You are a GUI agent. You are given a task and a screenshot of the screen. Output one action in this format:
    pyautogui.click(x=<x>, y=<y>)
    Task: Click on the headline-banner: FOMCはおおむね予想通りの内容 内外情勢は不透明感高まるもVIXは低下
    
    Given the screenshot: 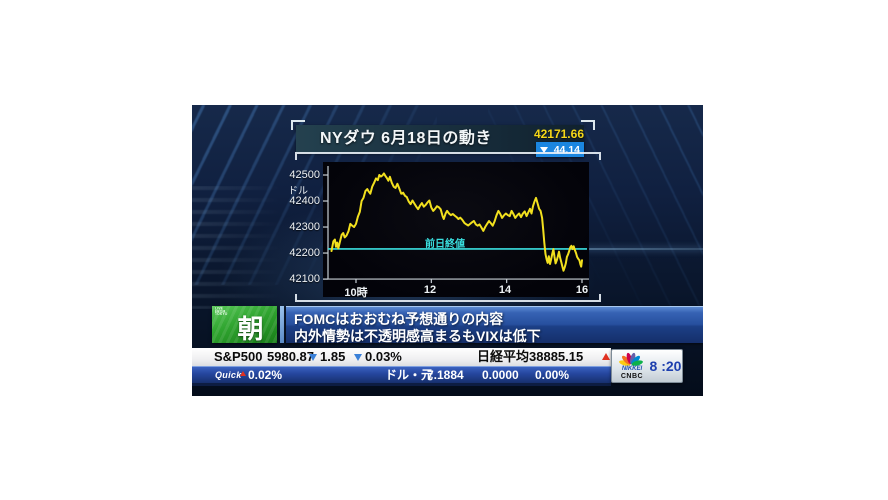 What is the action you would take?
    pyautogui.click(x=494, y=325)
    